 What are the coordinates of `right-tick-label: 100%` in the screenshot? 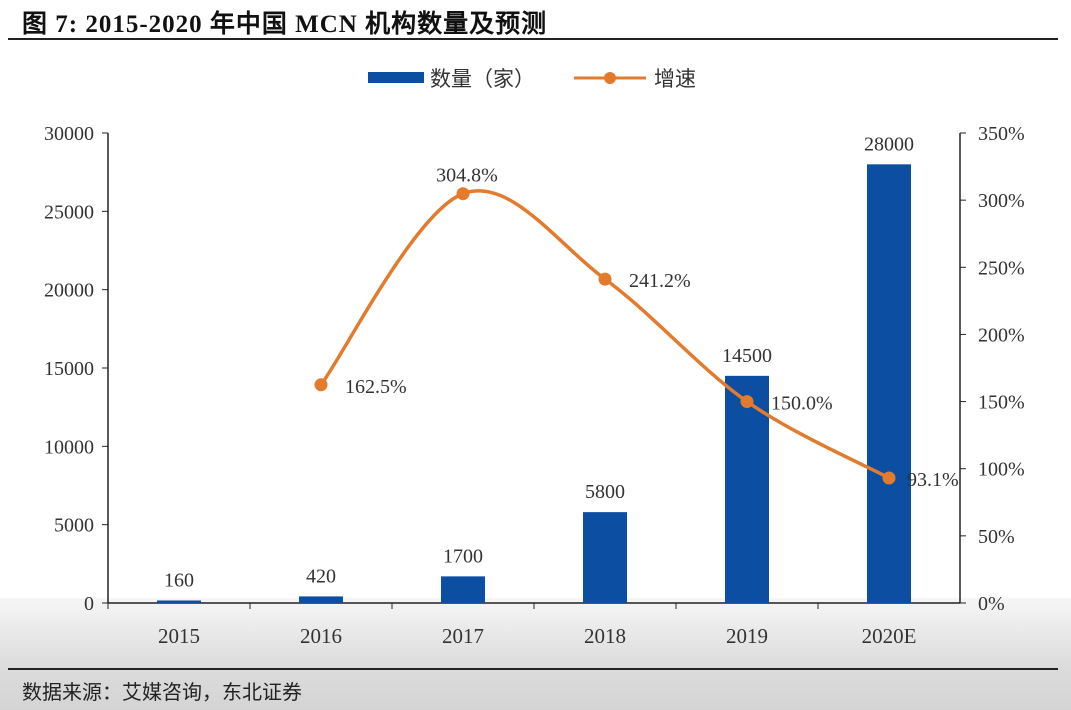 It's located at (1001, 470).